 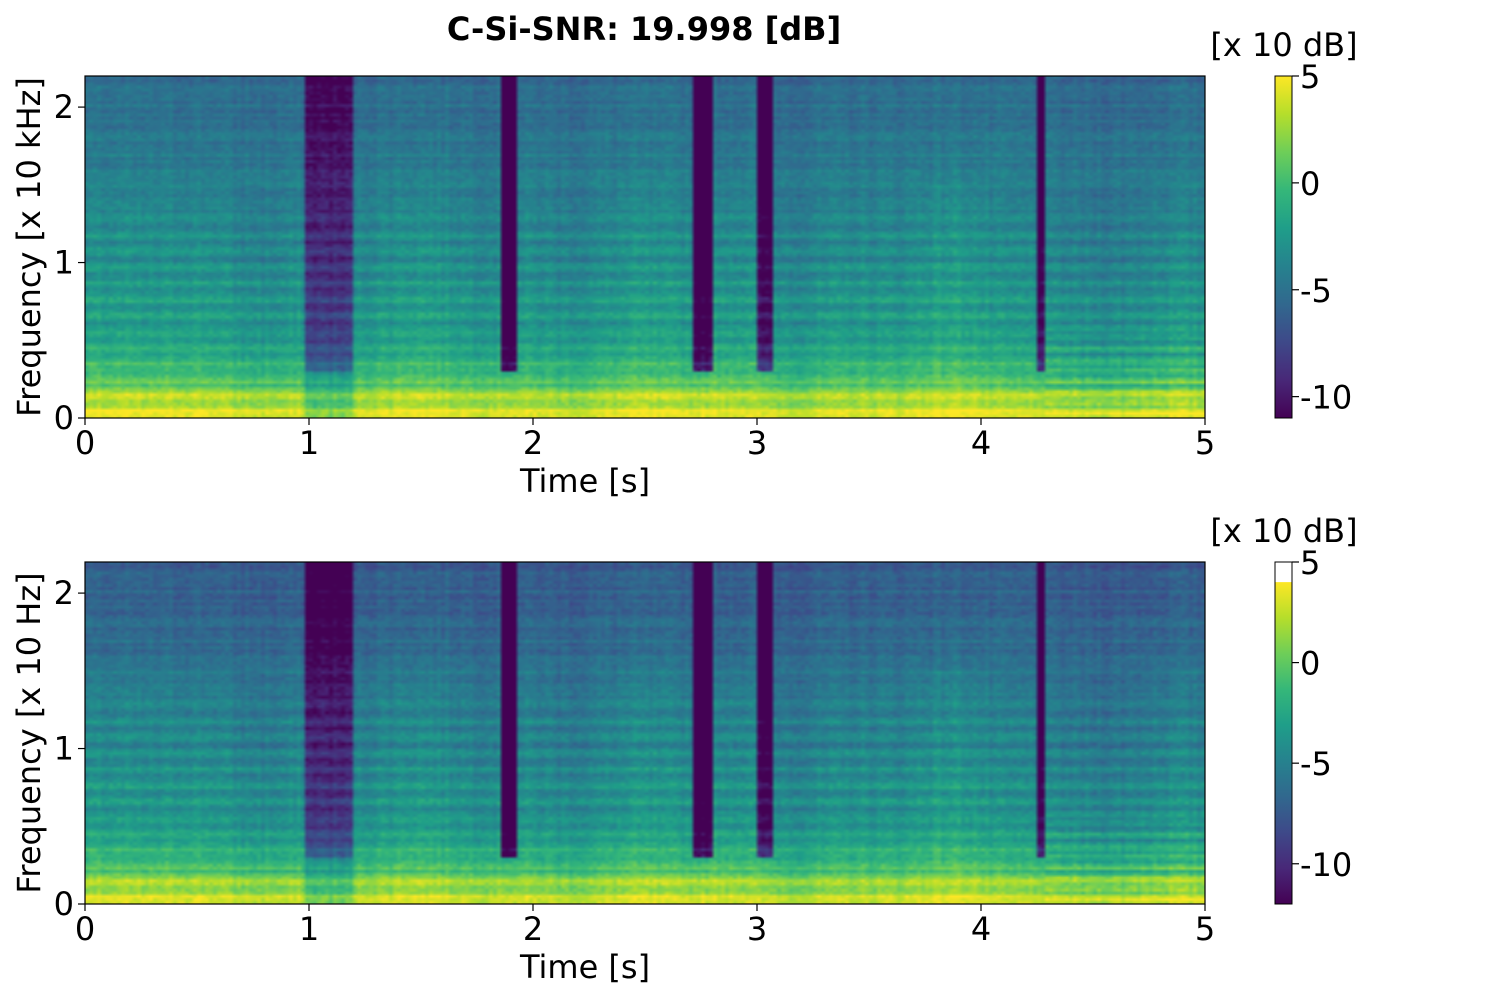 I want to click on y-axis-label: Frequency [x 10 Hz], so click(x=29, y=732).